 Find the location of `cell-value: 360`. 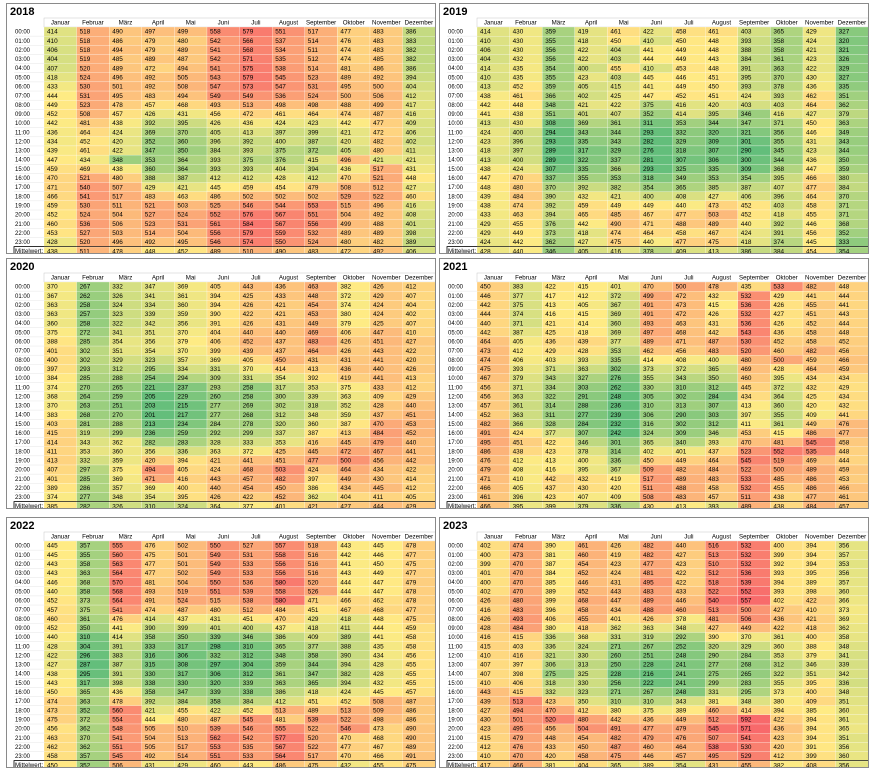

cell-value: 360 is located at coordinates (844, 710).